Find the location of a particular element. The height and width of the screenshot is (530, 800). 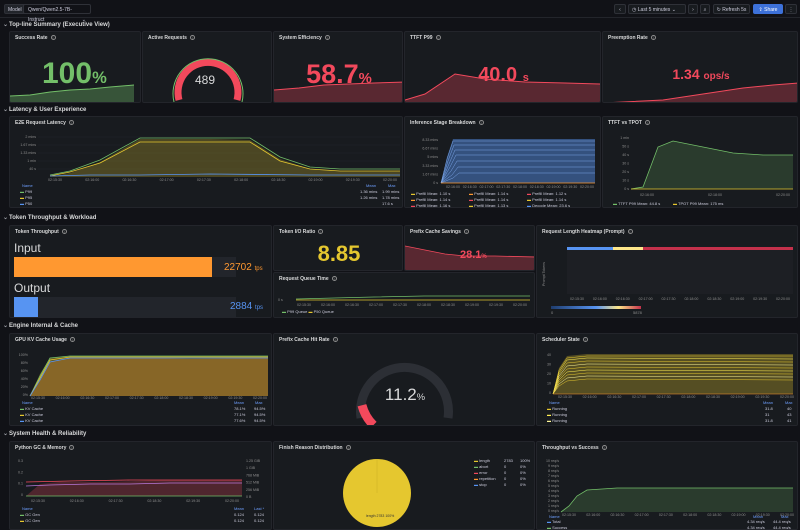

pie-slice-label: length 2783 100% is located at coordinates (380, 516).